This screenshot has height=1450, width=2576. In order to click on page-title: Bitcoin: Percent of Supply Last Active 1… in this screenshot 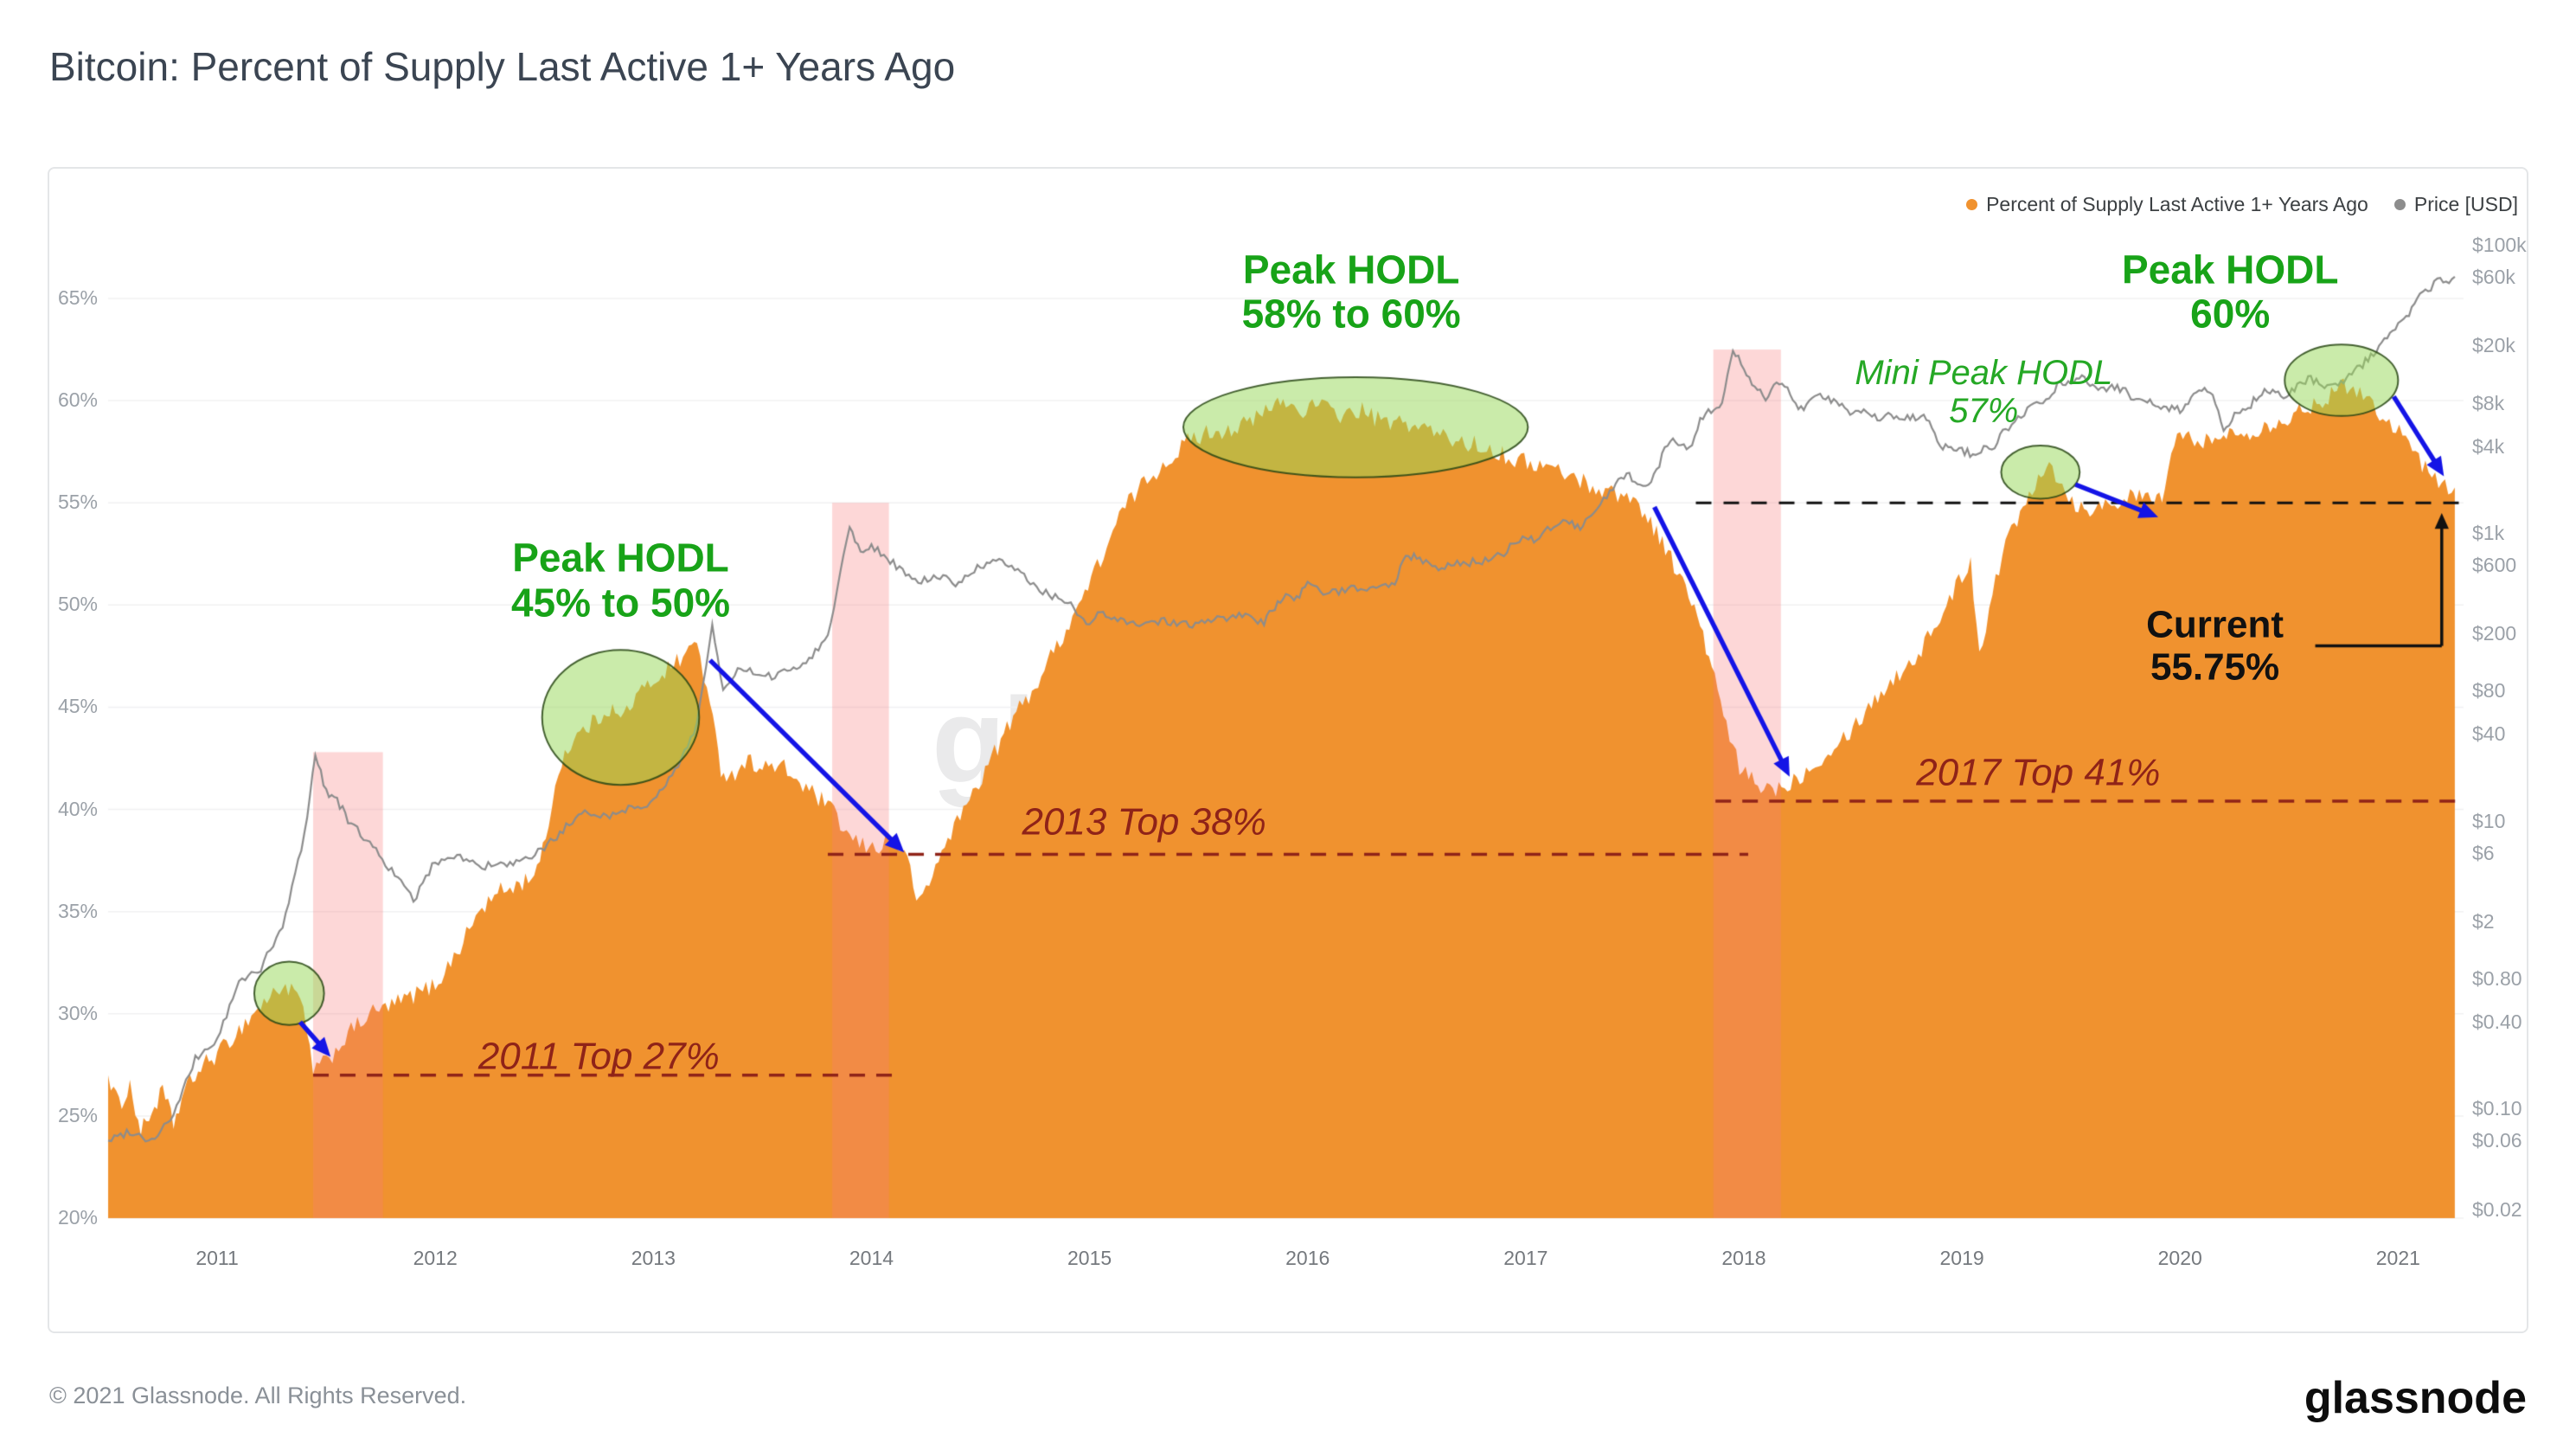, I will do `click(502, 66)`.